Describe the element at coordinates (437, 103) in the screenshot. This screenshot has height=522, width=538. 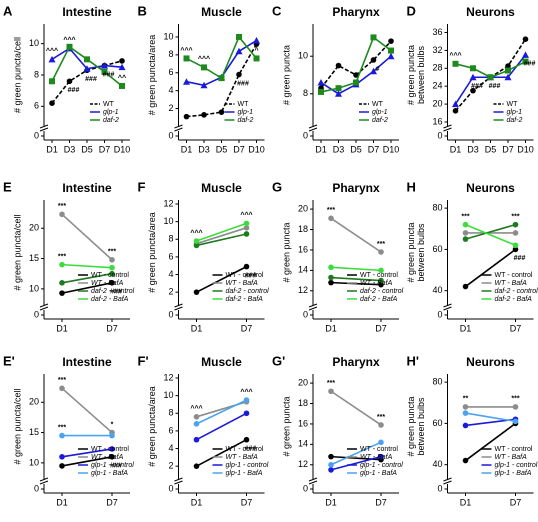
I see `y-tick-label: 20` at that location.